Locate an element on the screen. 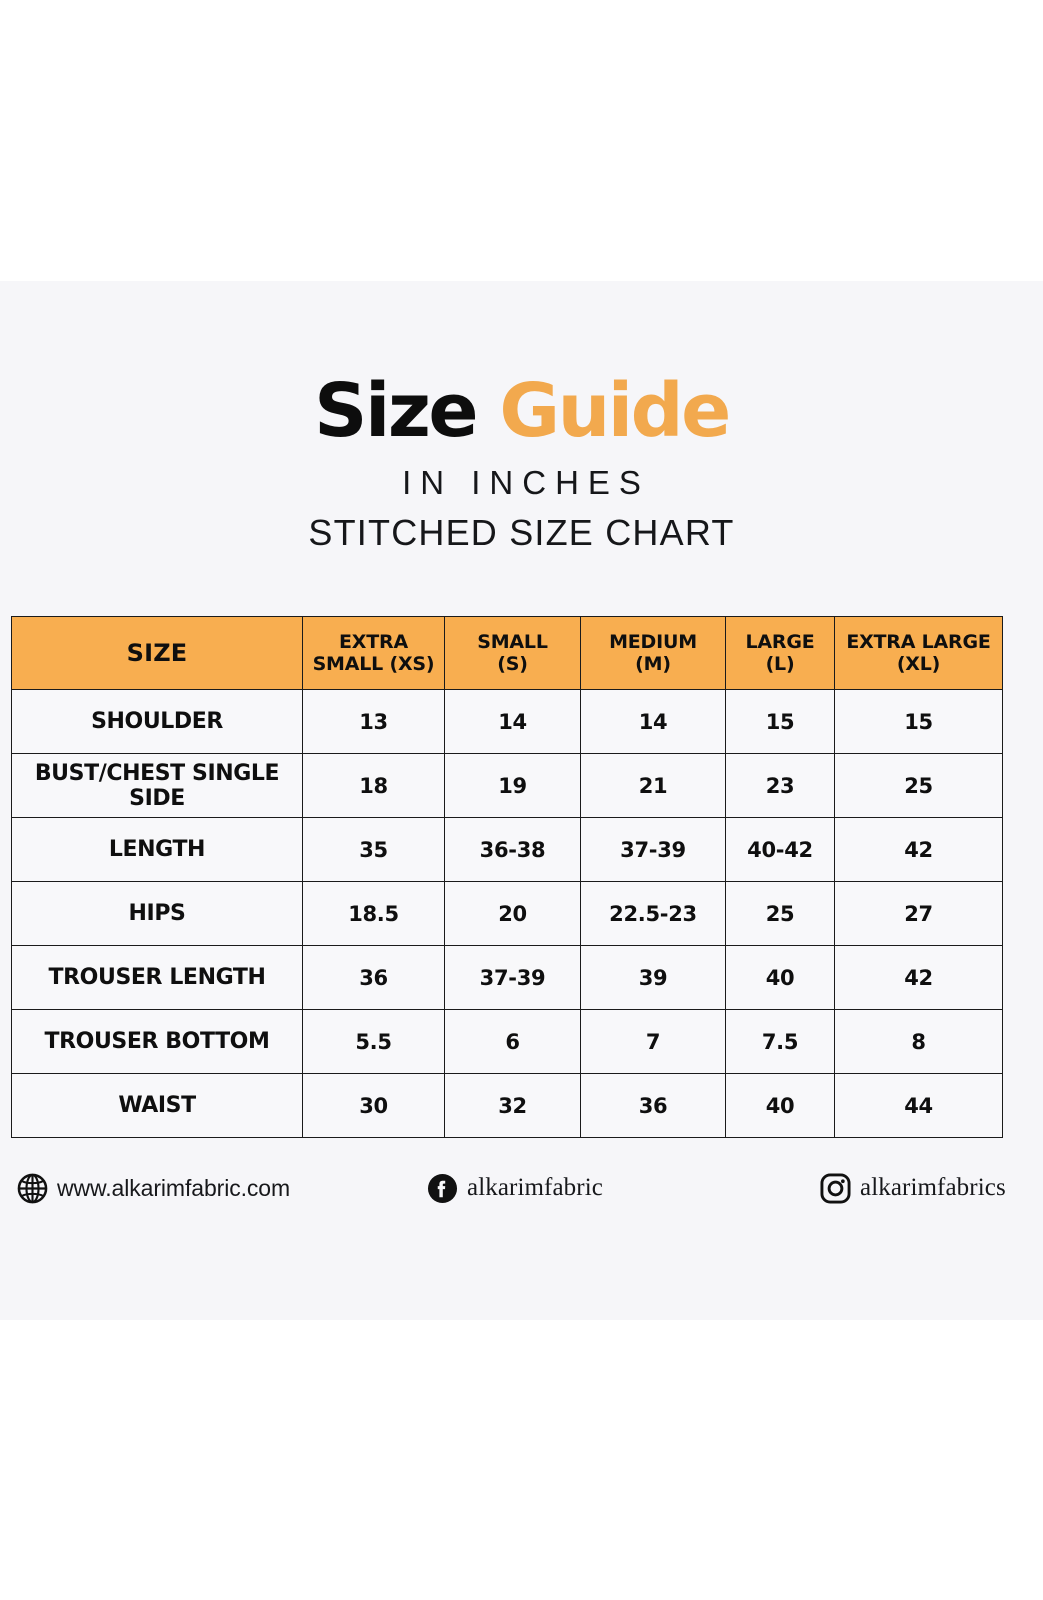 The height and width of the screenshot is (1600, 1043). instagram-icon is located at coordinates (835, 1188).